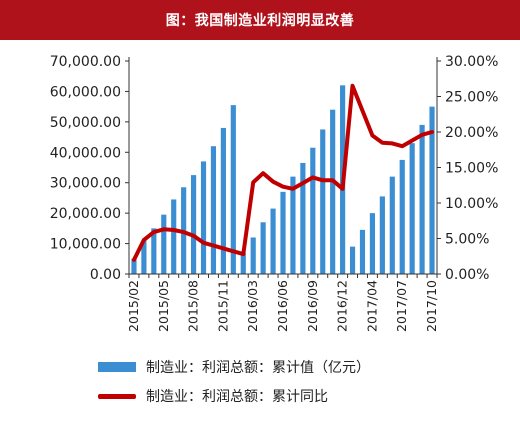 This screenshot has height=422, width=520. I want to click on legend-item-line: 制造业：利润总额：累计同比, so click(308, 396).